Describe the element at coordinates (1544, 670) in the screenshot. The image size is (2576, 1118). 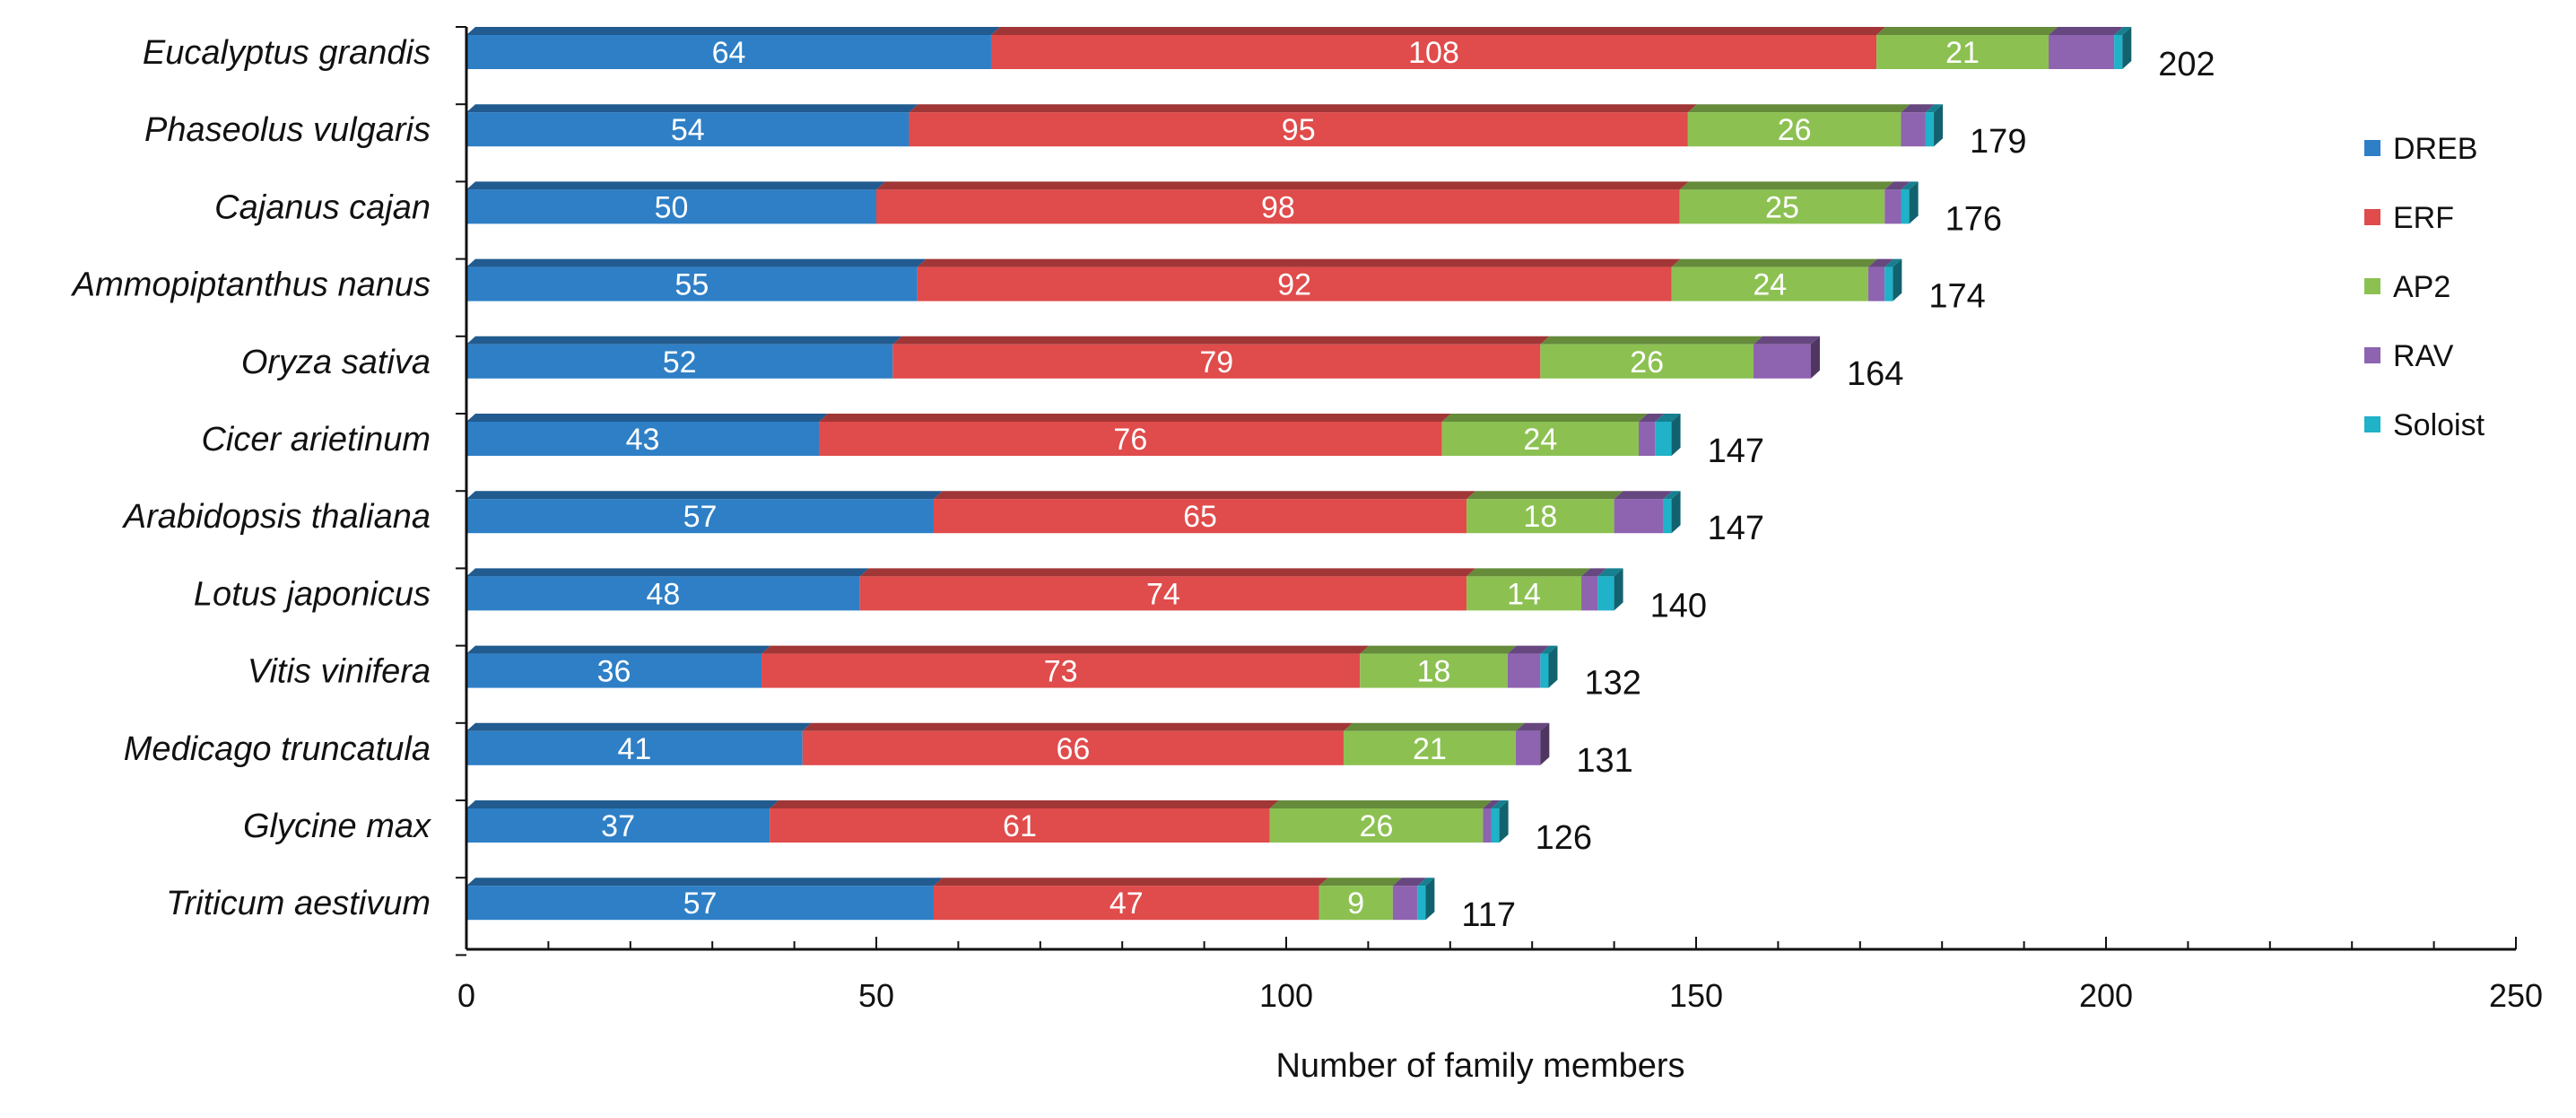
I see `bar-soloist-vitis-vinifera` at that location.